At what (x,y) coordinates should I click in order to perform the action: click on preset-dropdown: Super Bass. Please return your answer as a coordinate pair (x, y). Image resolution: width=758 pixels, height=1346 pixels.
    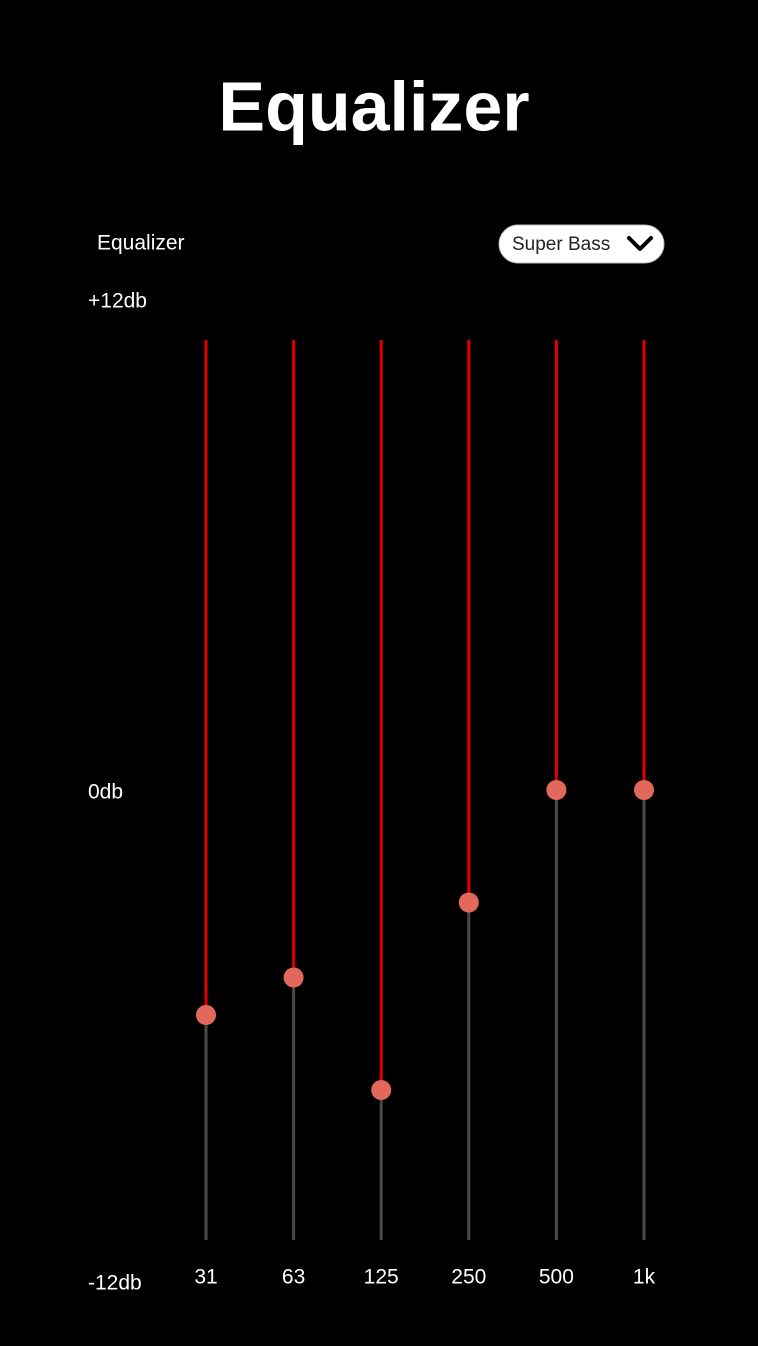
    Looking at the image, I should click on (581, 244).